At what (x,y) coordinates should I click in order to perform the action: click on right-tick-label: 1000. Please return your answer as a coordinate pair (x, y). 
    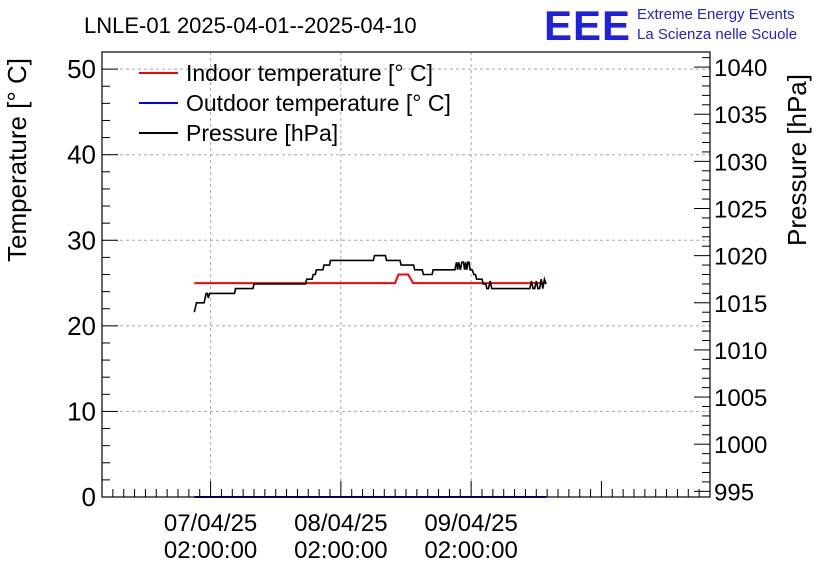
    Looking at the image, I should click on (740, 445).